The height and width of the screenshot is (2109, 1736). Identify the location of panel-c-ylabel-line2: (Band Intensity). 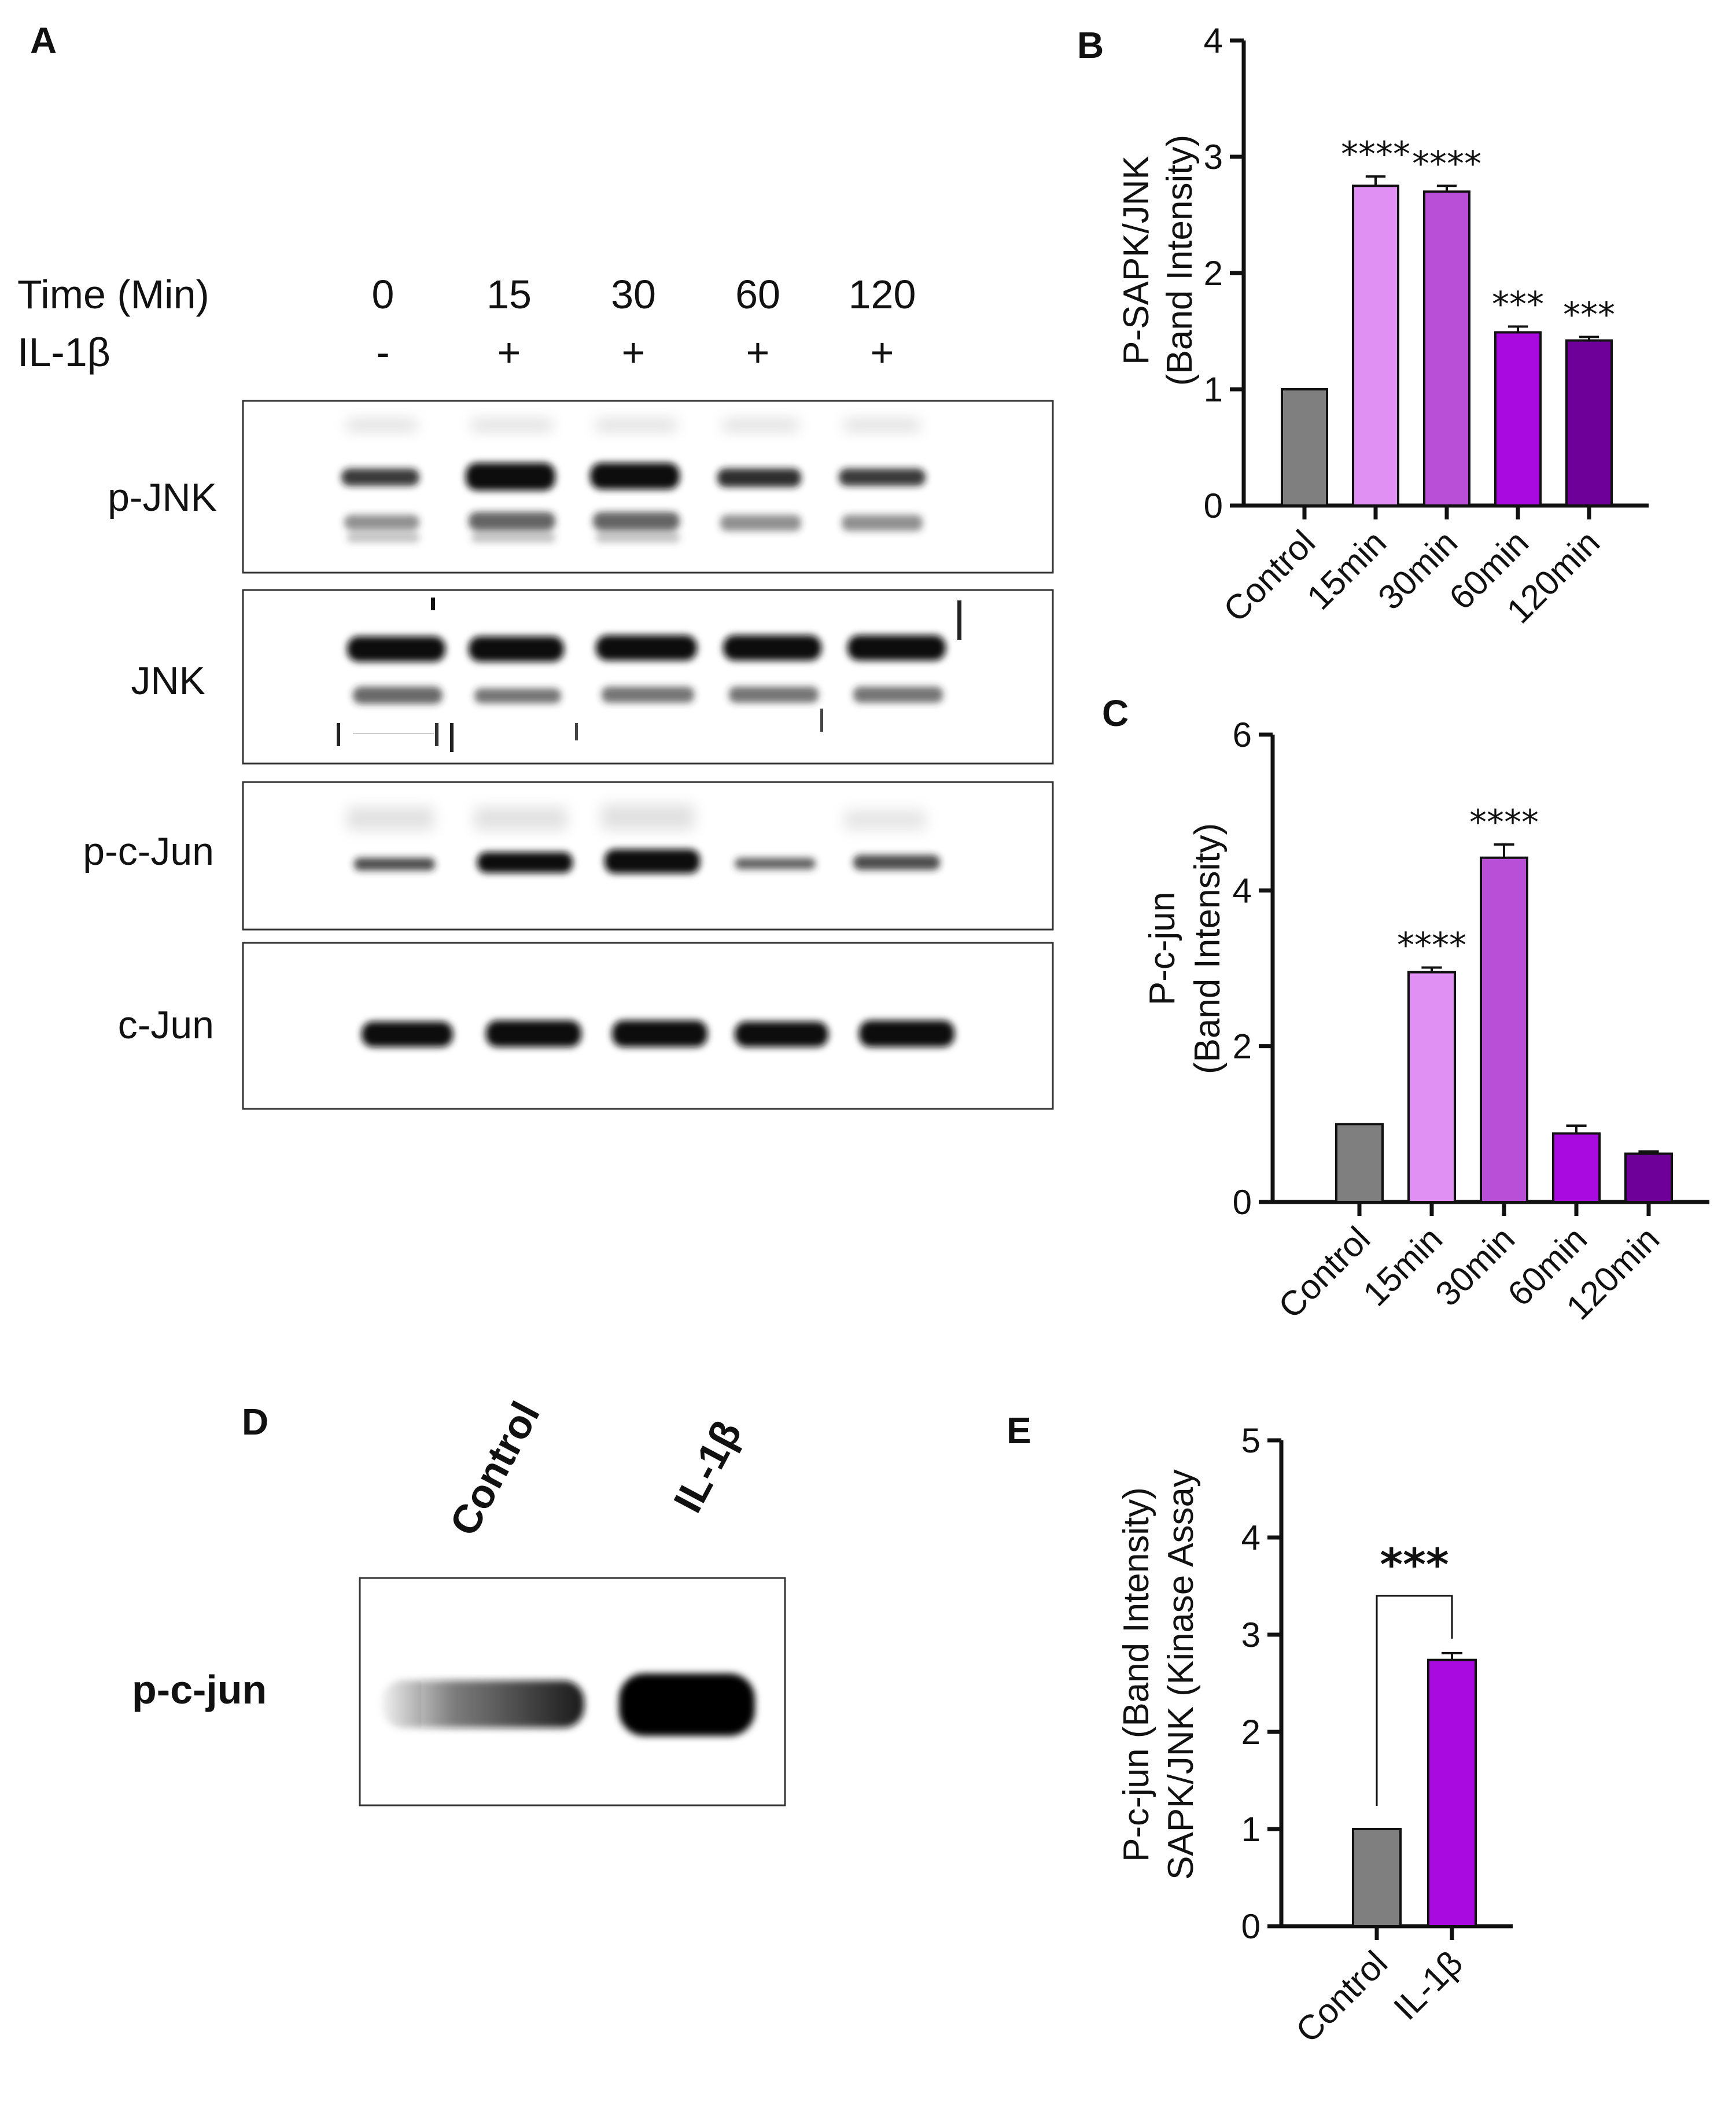
(1208, 948).